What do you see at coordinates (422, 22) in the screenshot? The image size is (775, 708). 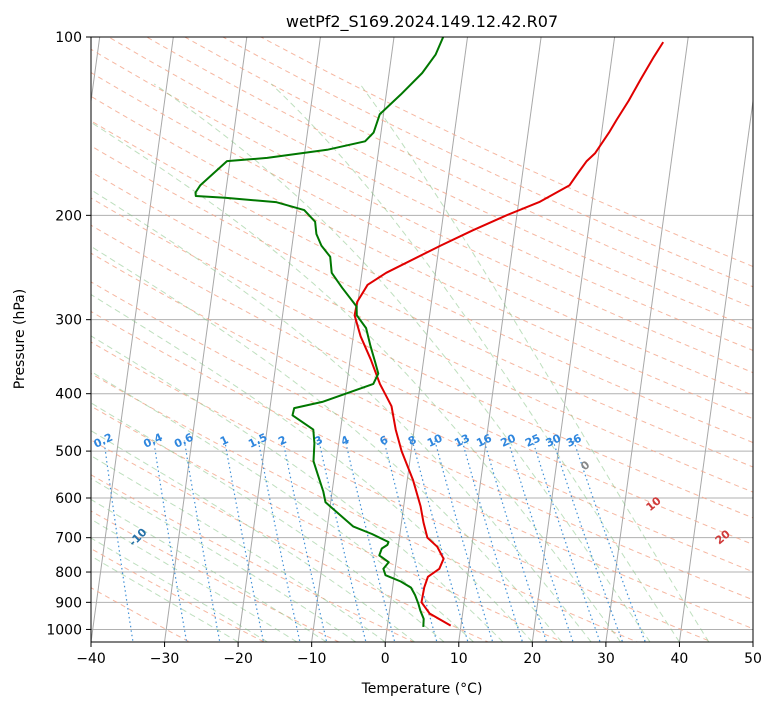 I see `chart-title: wetPf2_S169.2024.149.12.42.R07` at bounding box center [422, 22].